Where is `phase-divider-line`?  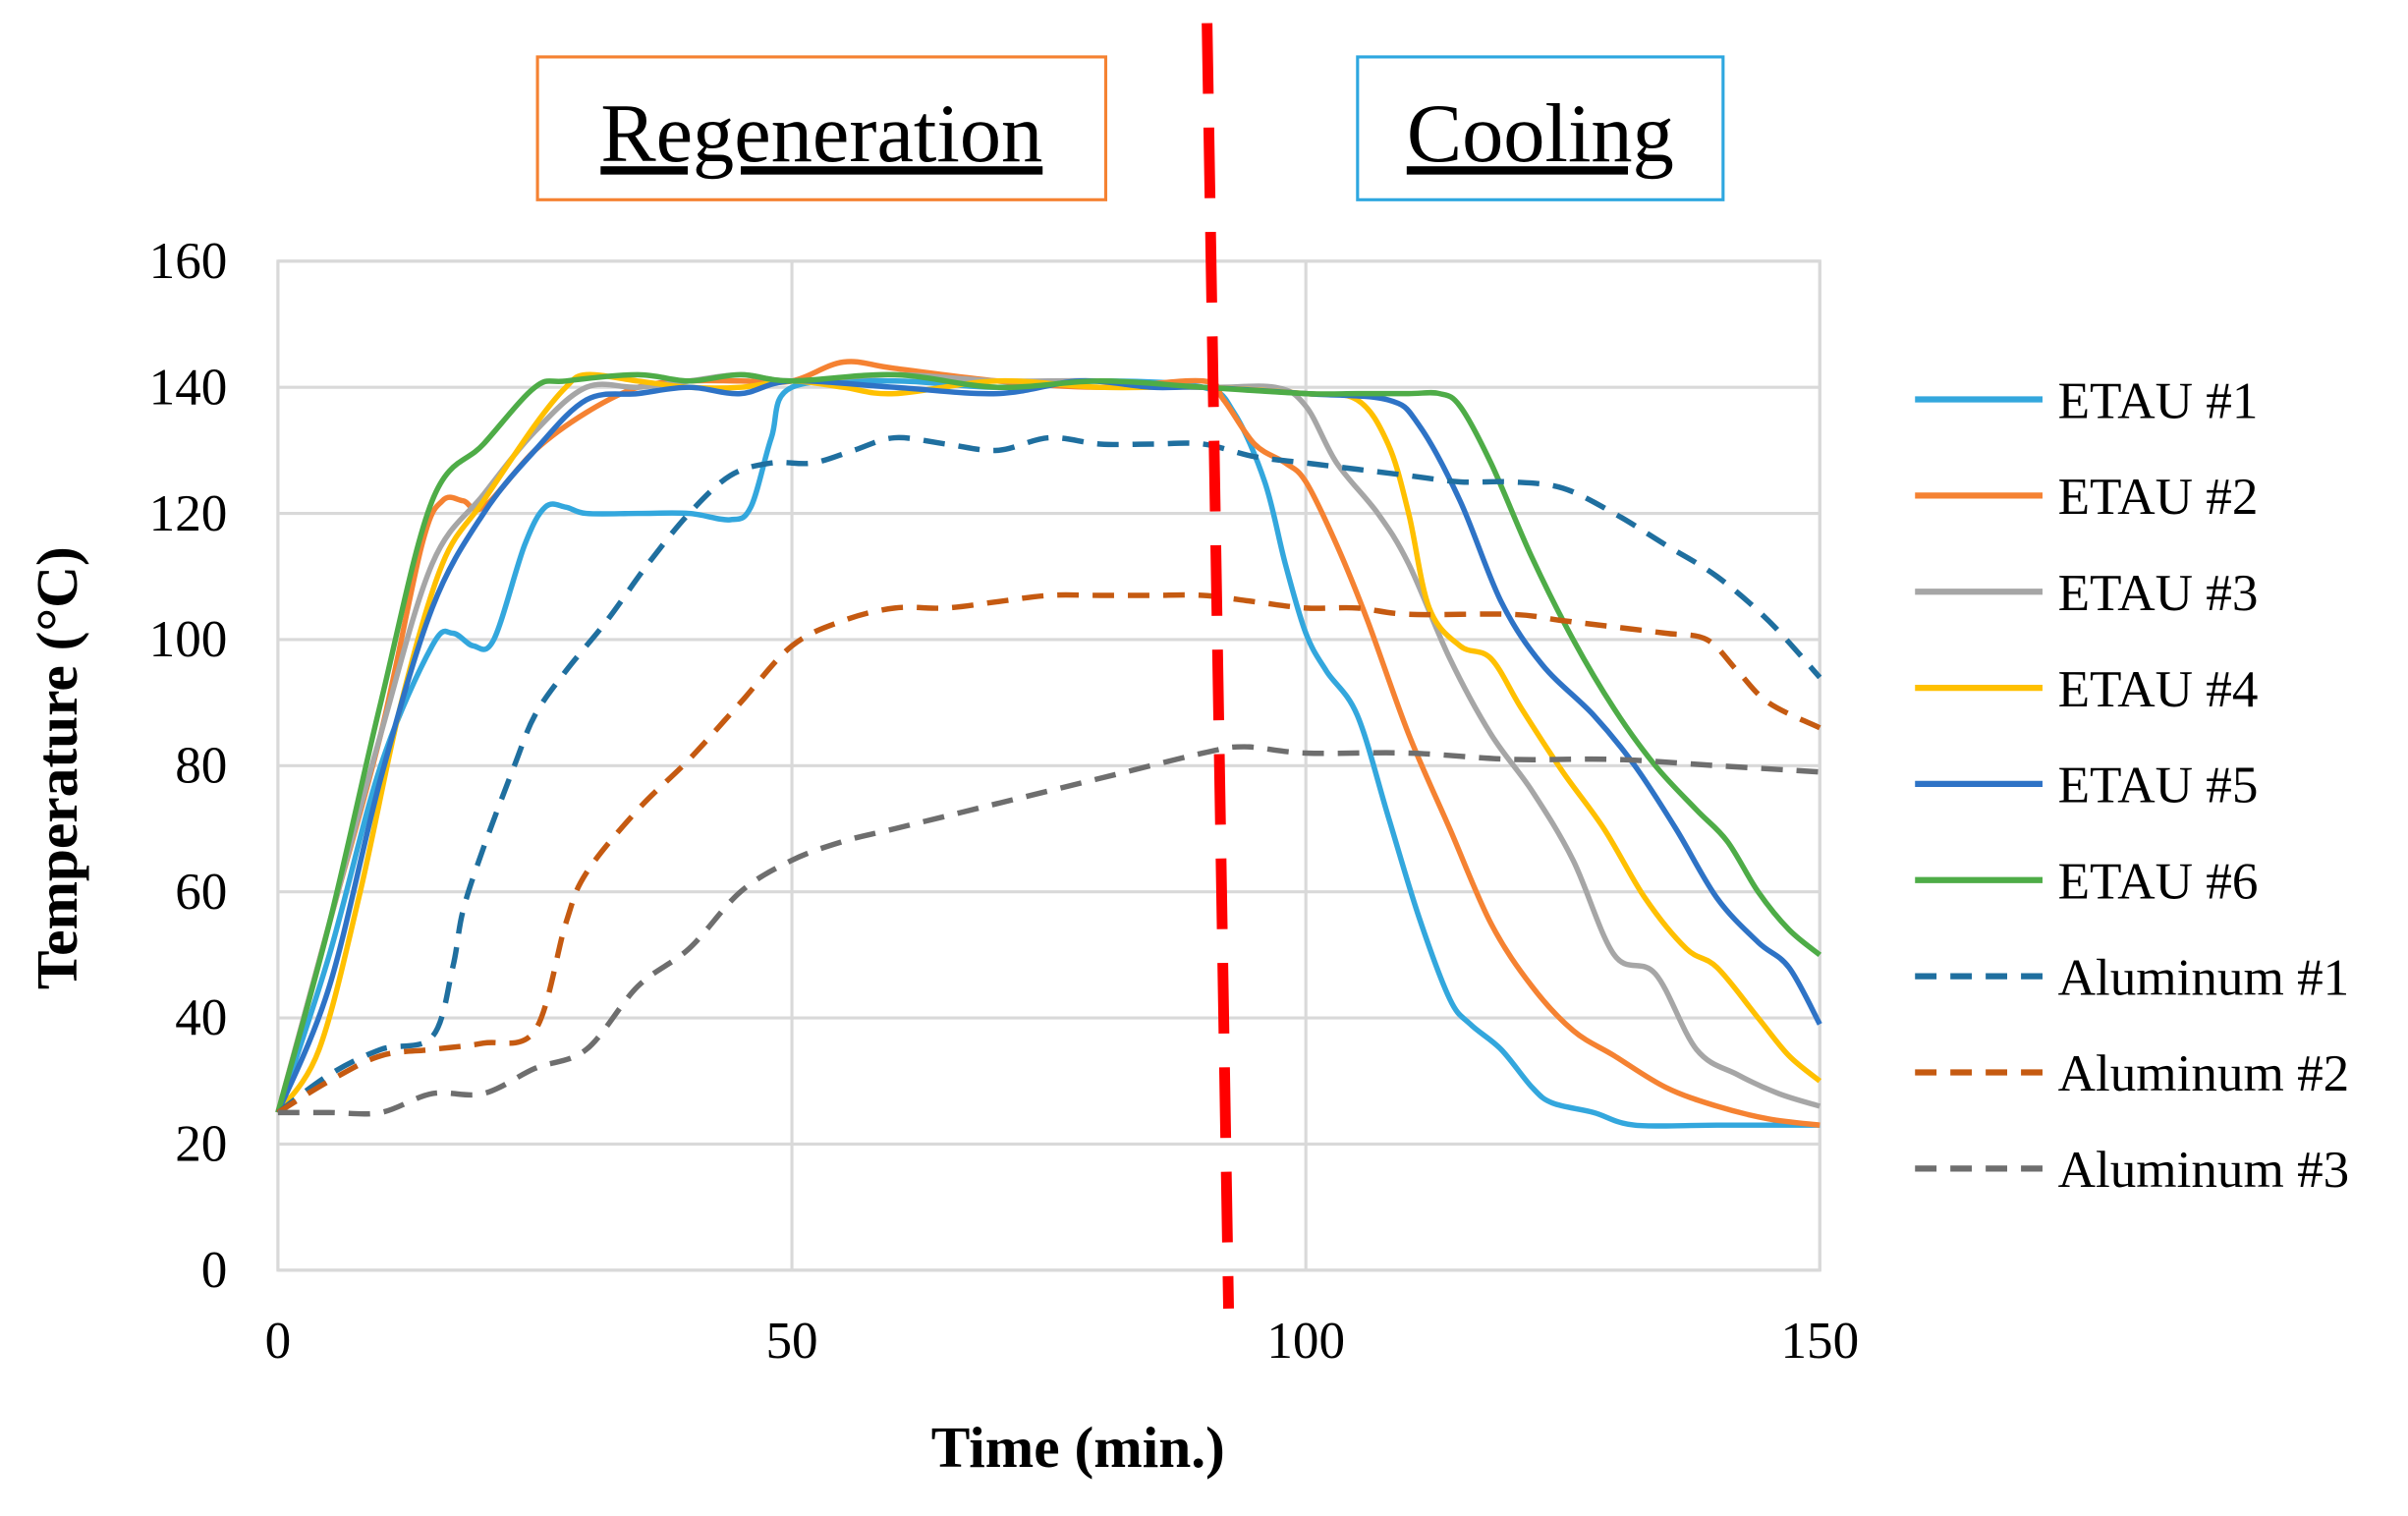 phase-divider-line is located at coordinates (1218, 666).